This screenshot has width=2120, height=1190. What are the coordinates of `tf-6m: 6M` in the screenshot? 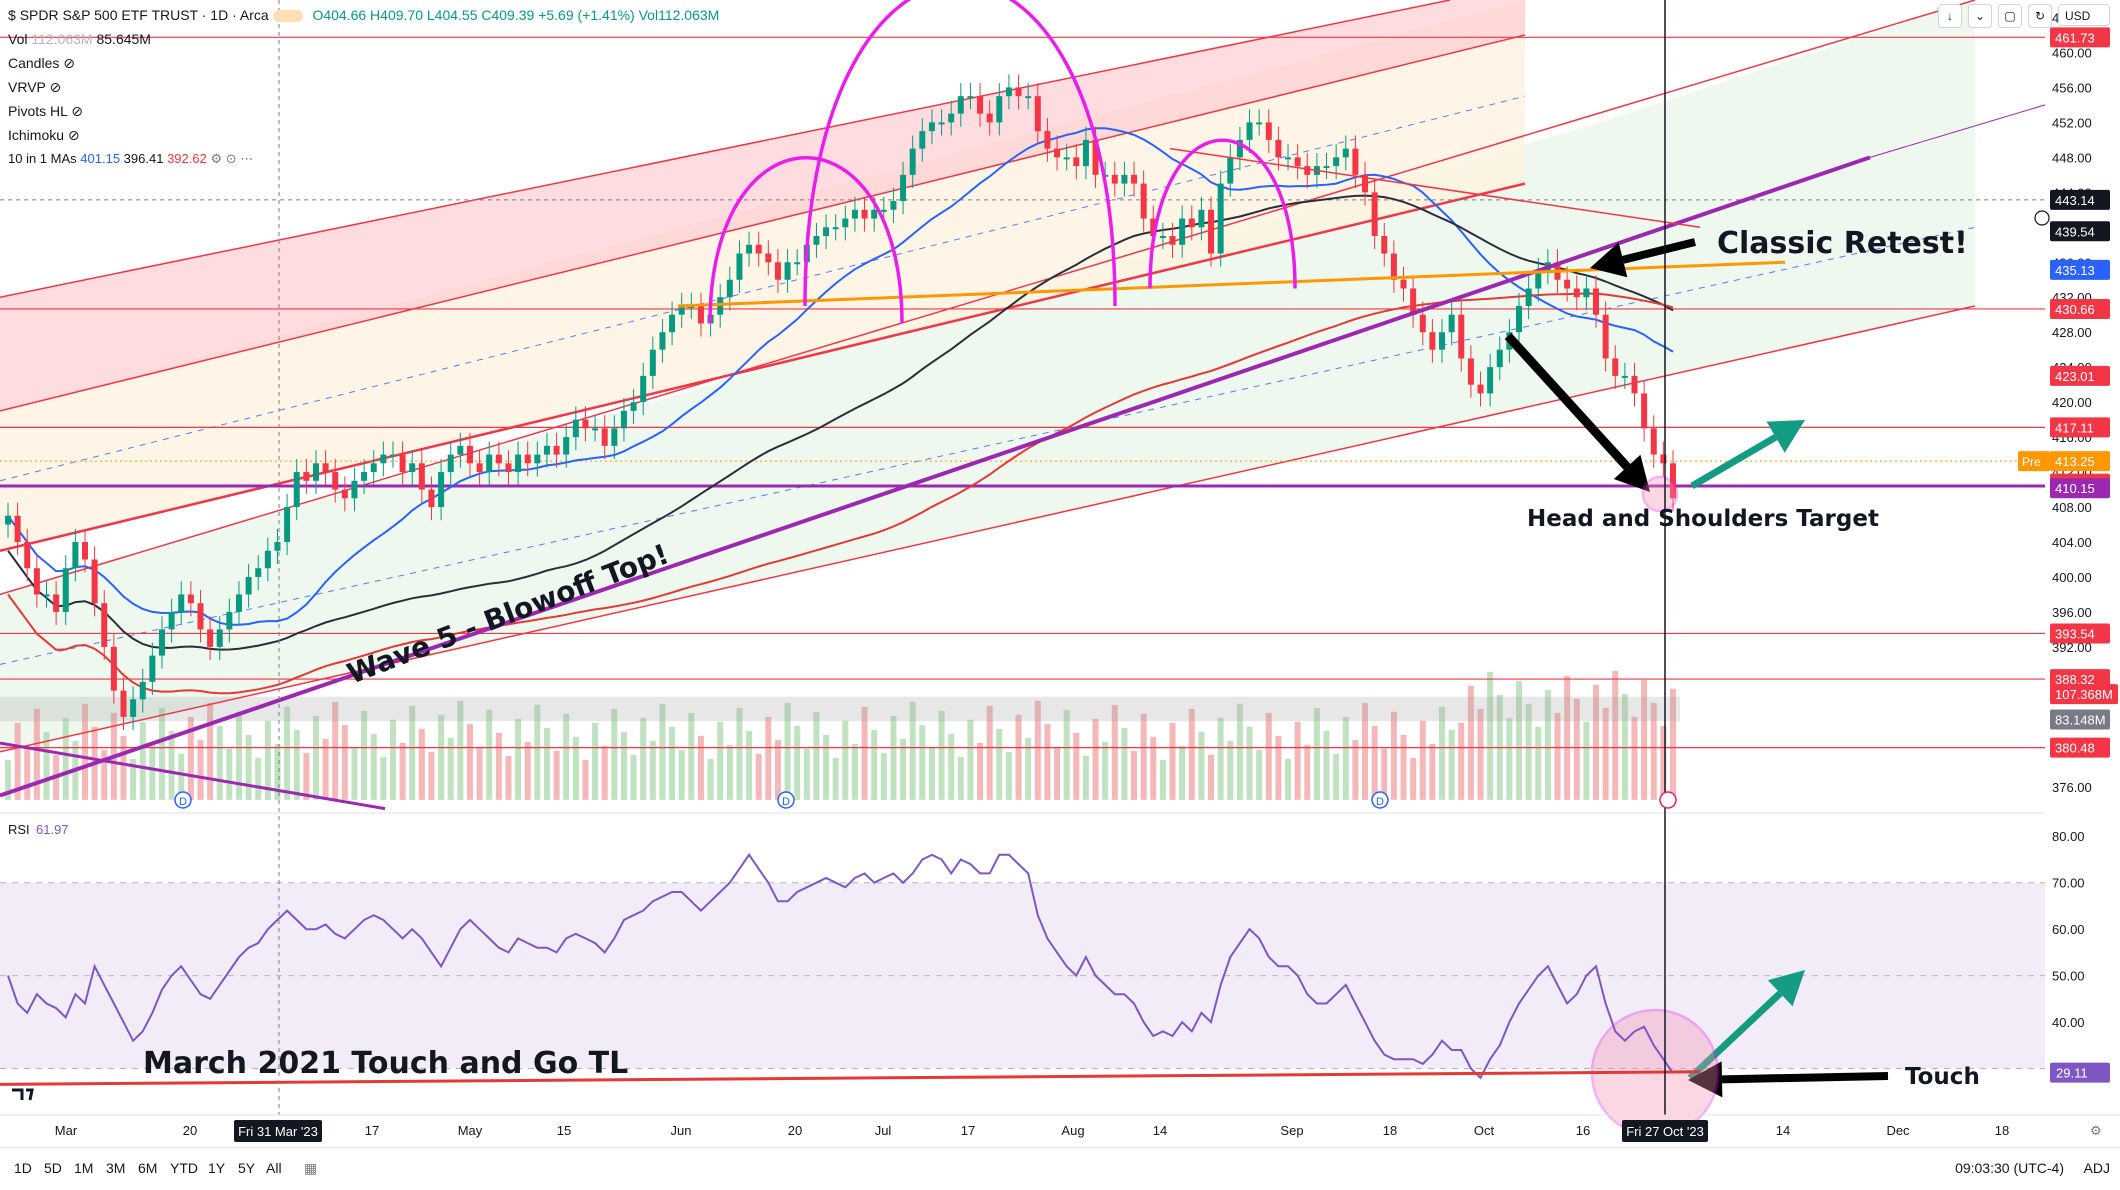 It's located at (148, 1168).